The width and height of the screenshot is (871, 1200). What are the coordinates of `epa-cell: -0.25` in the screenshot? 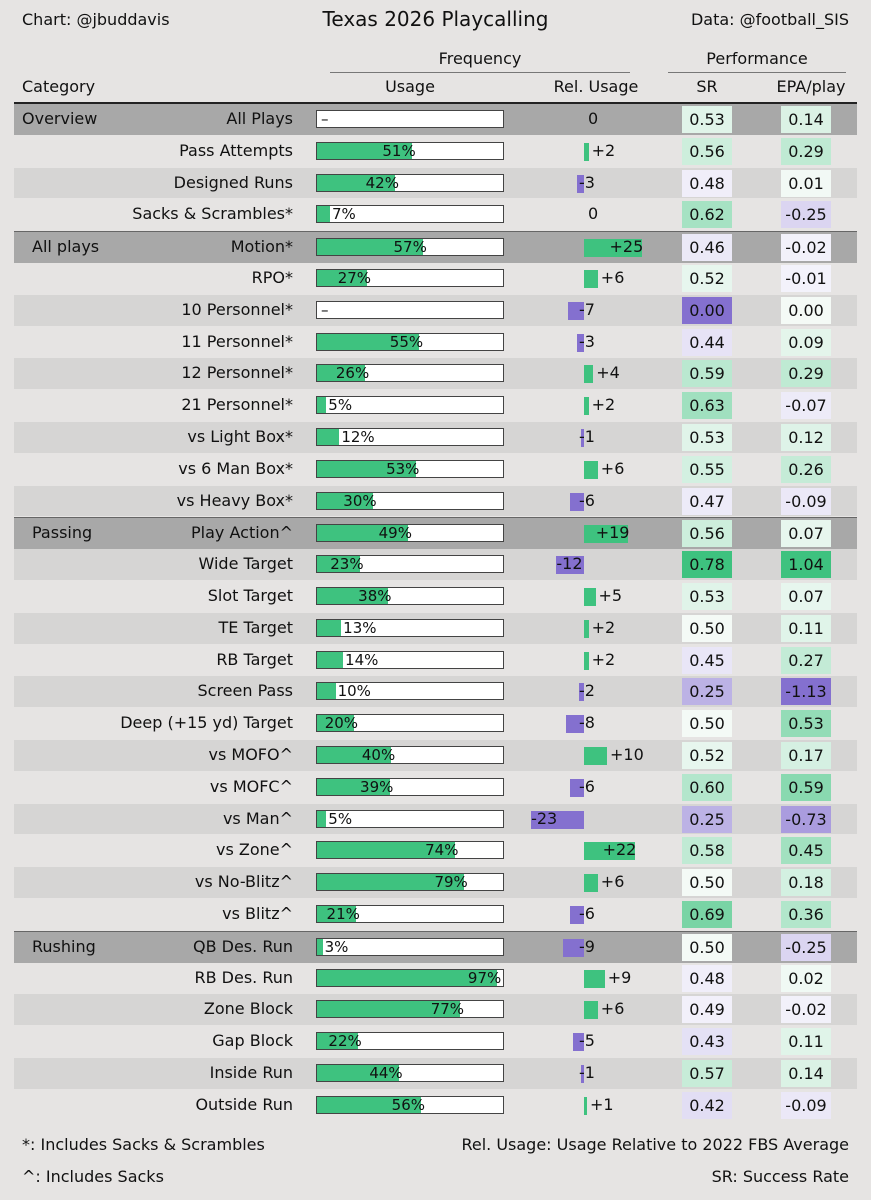 It's located at (806, 215).